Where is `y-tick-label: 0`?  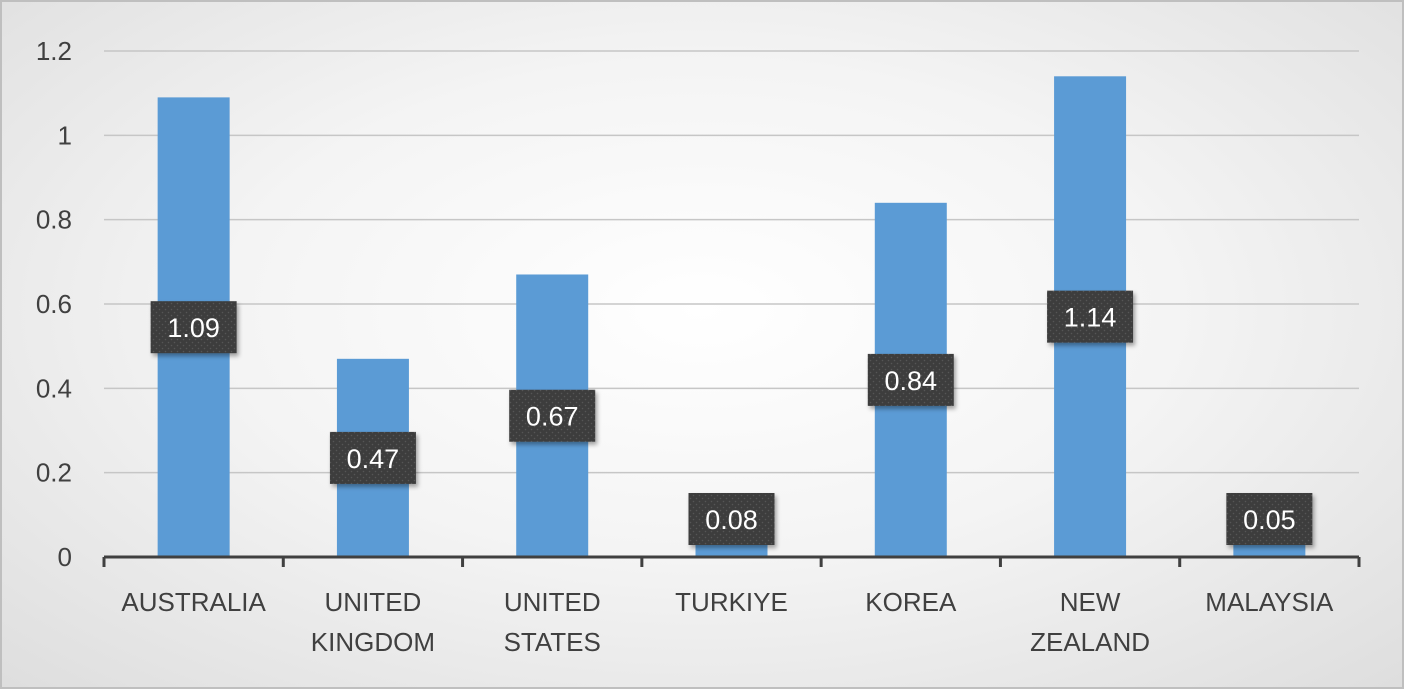 y-tick-label: 0 is located at coordinates (65, 557).